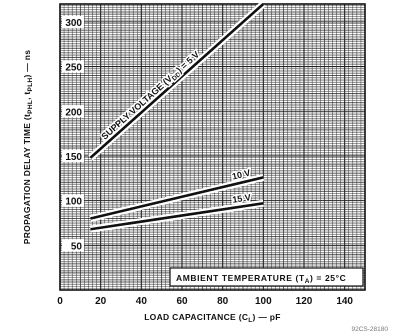  I want to click on y-tick-label: 200, so click(73, 112).